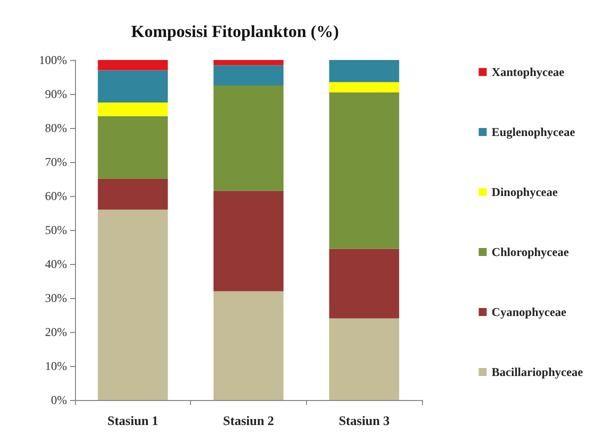 The width and height of the screenshot is (592, 444). I want to click on chart-title: Komposisi Fitoplankton (%), so click(235, 31).